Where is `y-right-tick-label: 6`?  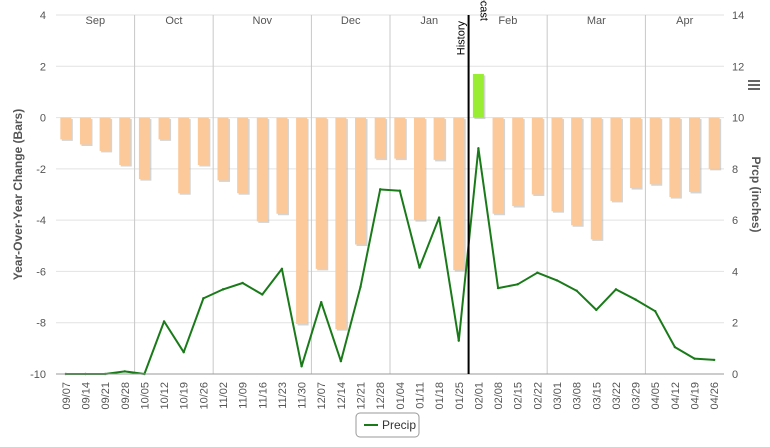 y-right-tick-label: 6 is located at coordinates (735, 221).